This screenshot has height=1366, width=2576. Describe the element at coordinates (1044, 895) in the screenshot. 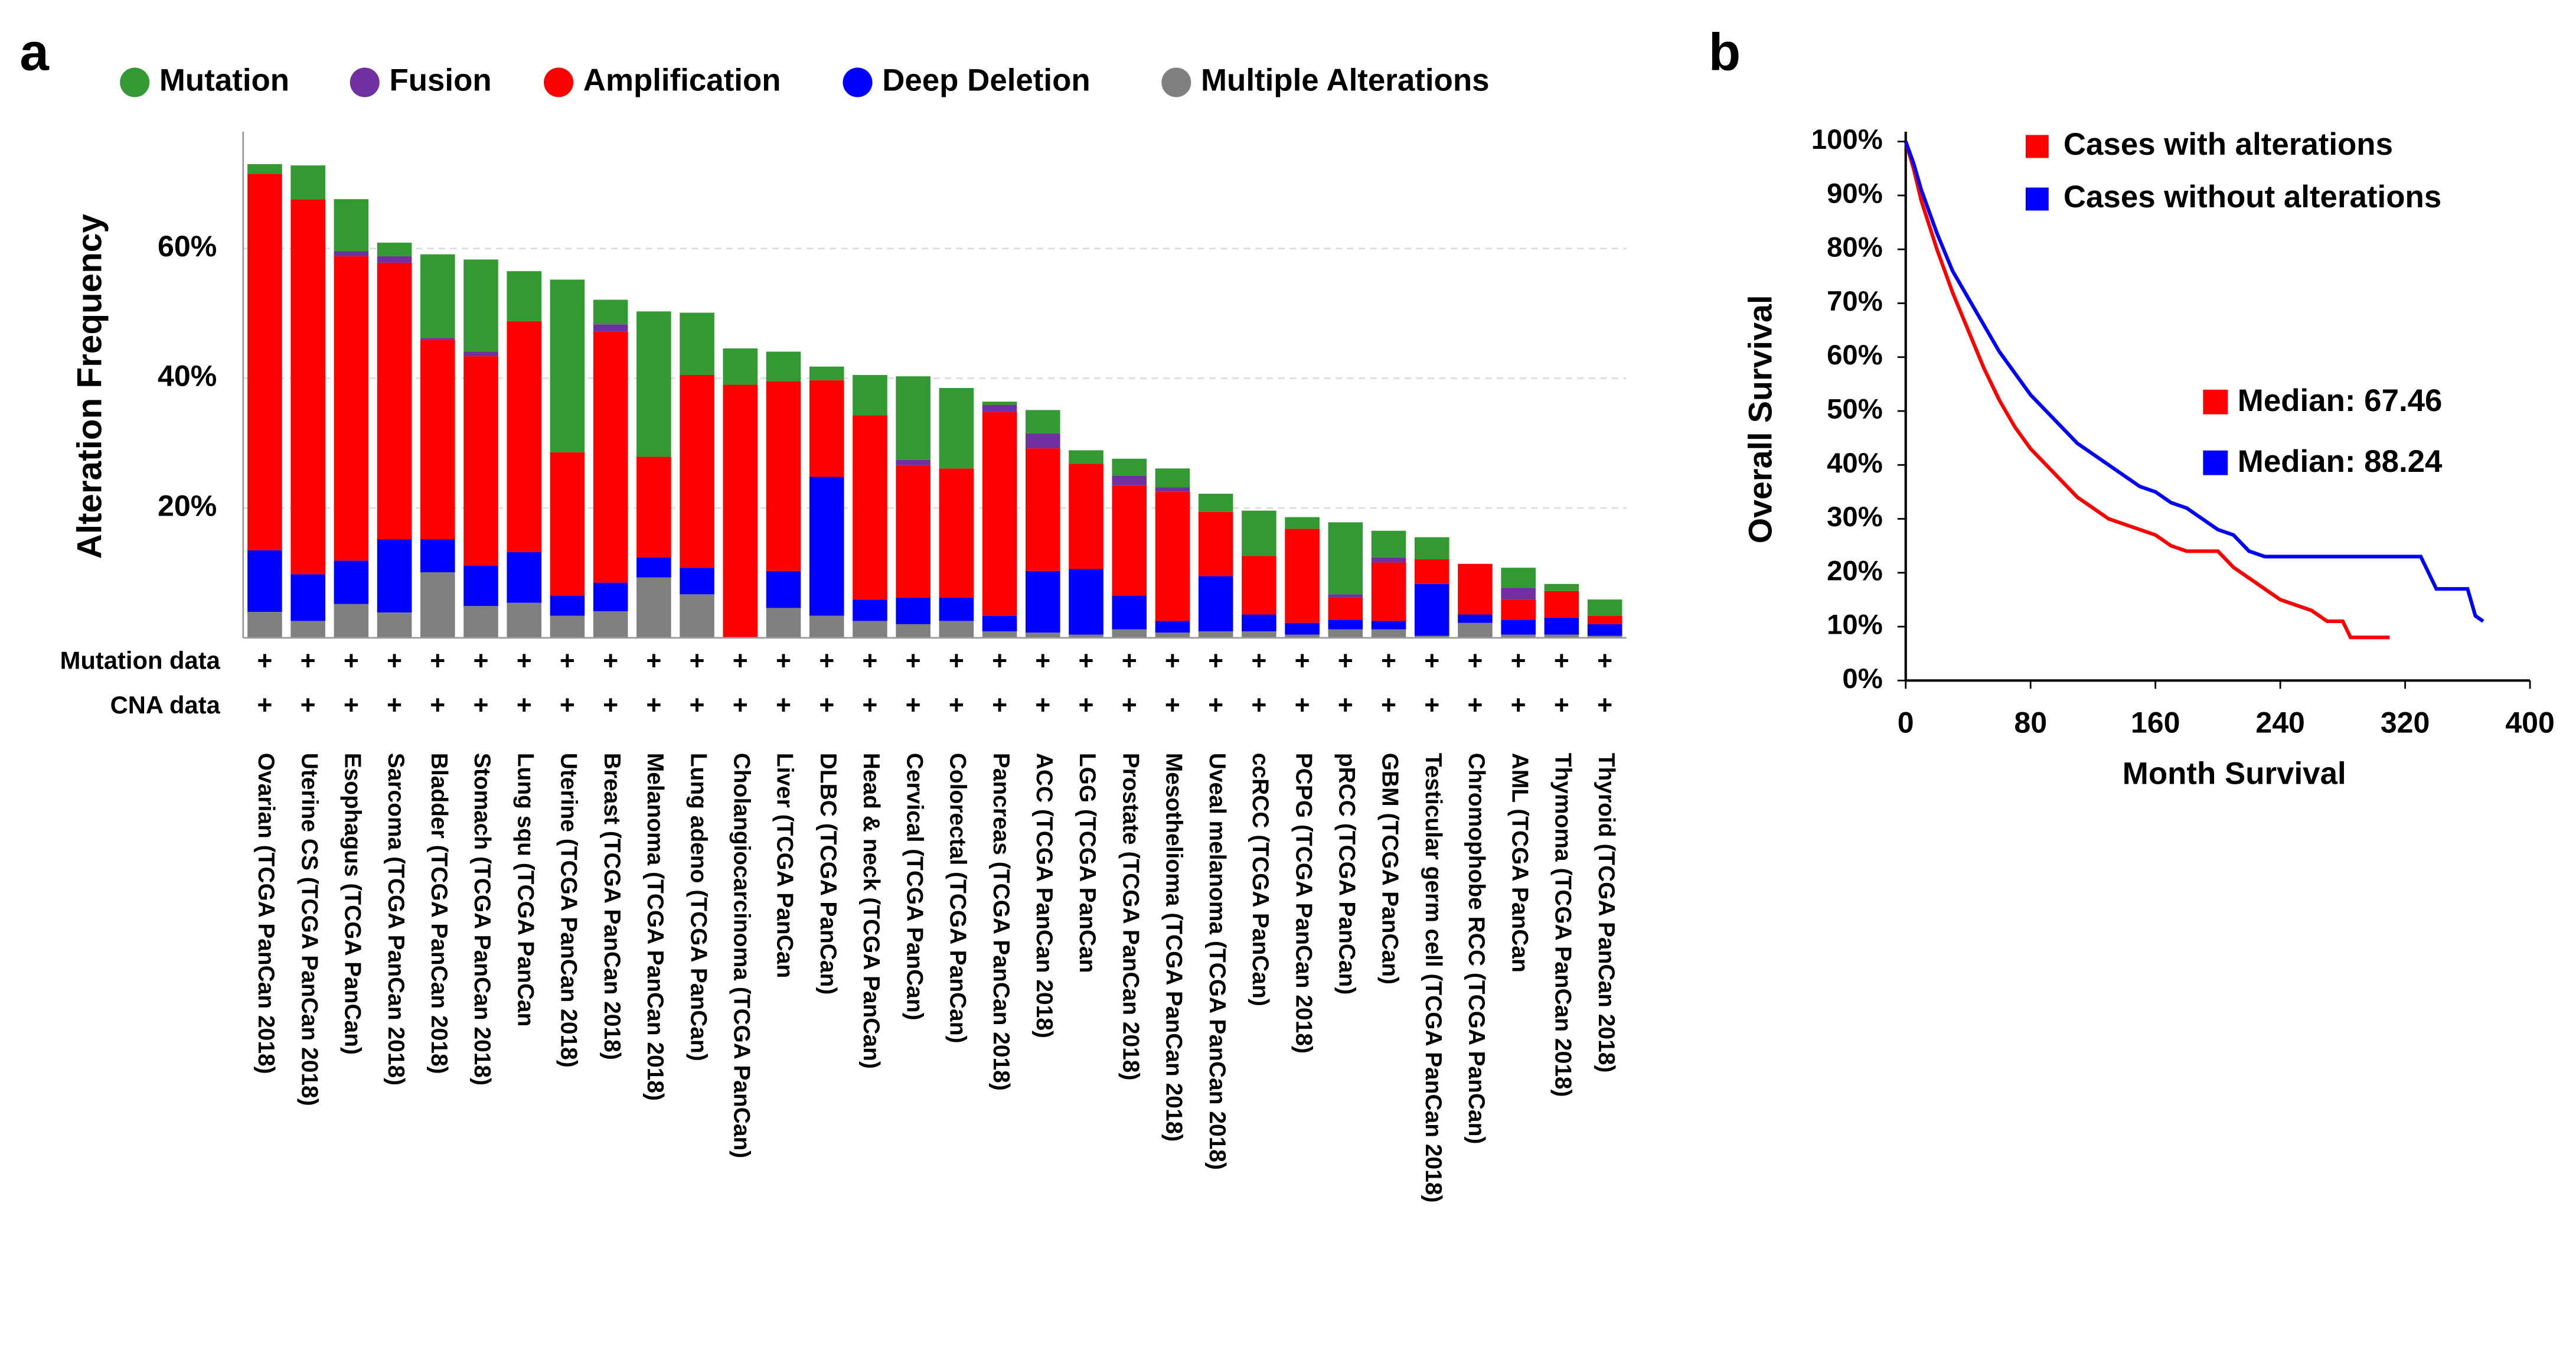

I see `x-tick-label: ACC (TCGA PanCan 2018)` at that location.